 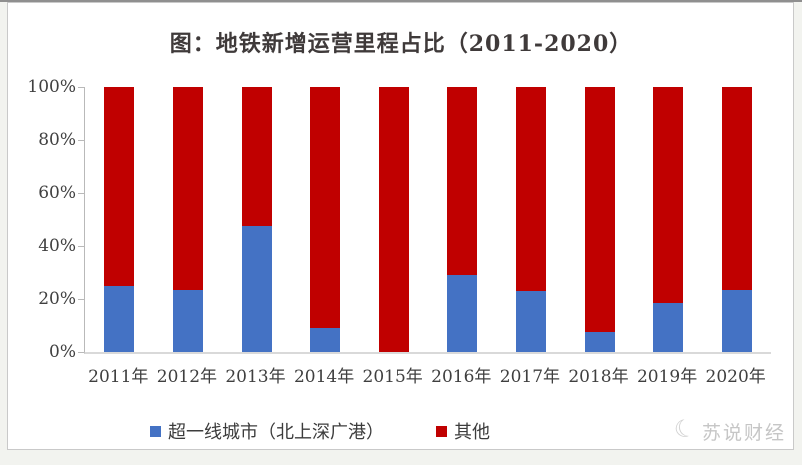 What do you see at coordinates (401, 1) in the screenshot?
I see `page-top-divider` at bounding box center [401, 1].